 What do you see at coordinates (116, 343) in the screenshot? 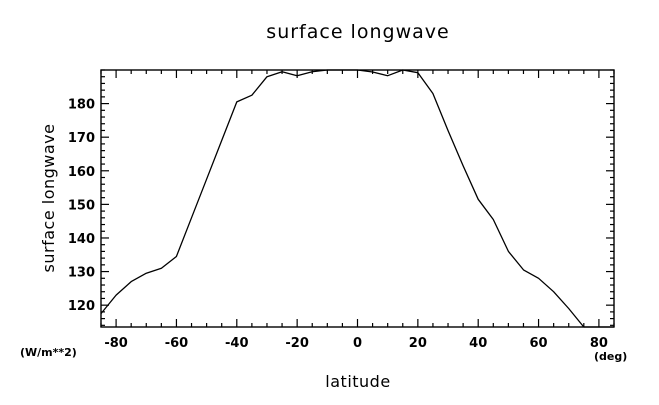
I see `x-tick-label: -80` at bounding box center [116, 343].